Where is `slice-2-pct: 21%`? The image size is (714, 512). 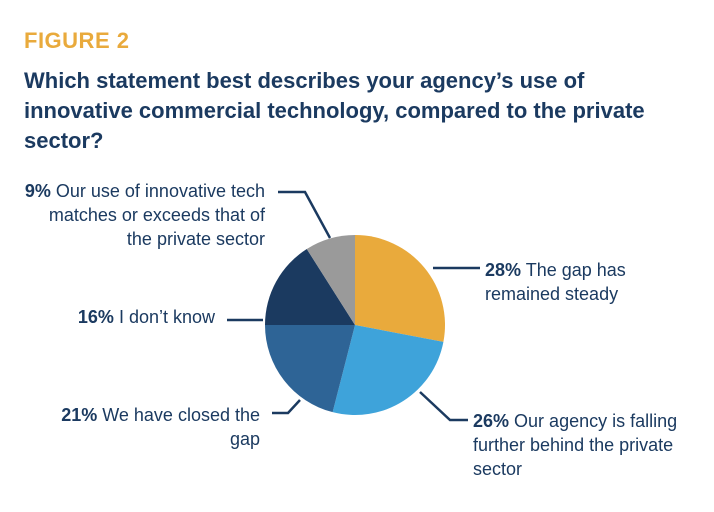
slice-2-pct: 21% is located at coordinates (79, 415).